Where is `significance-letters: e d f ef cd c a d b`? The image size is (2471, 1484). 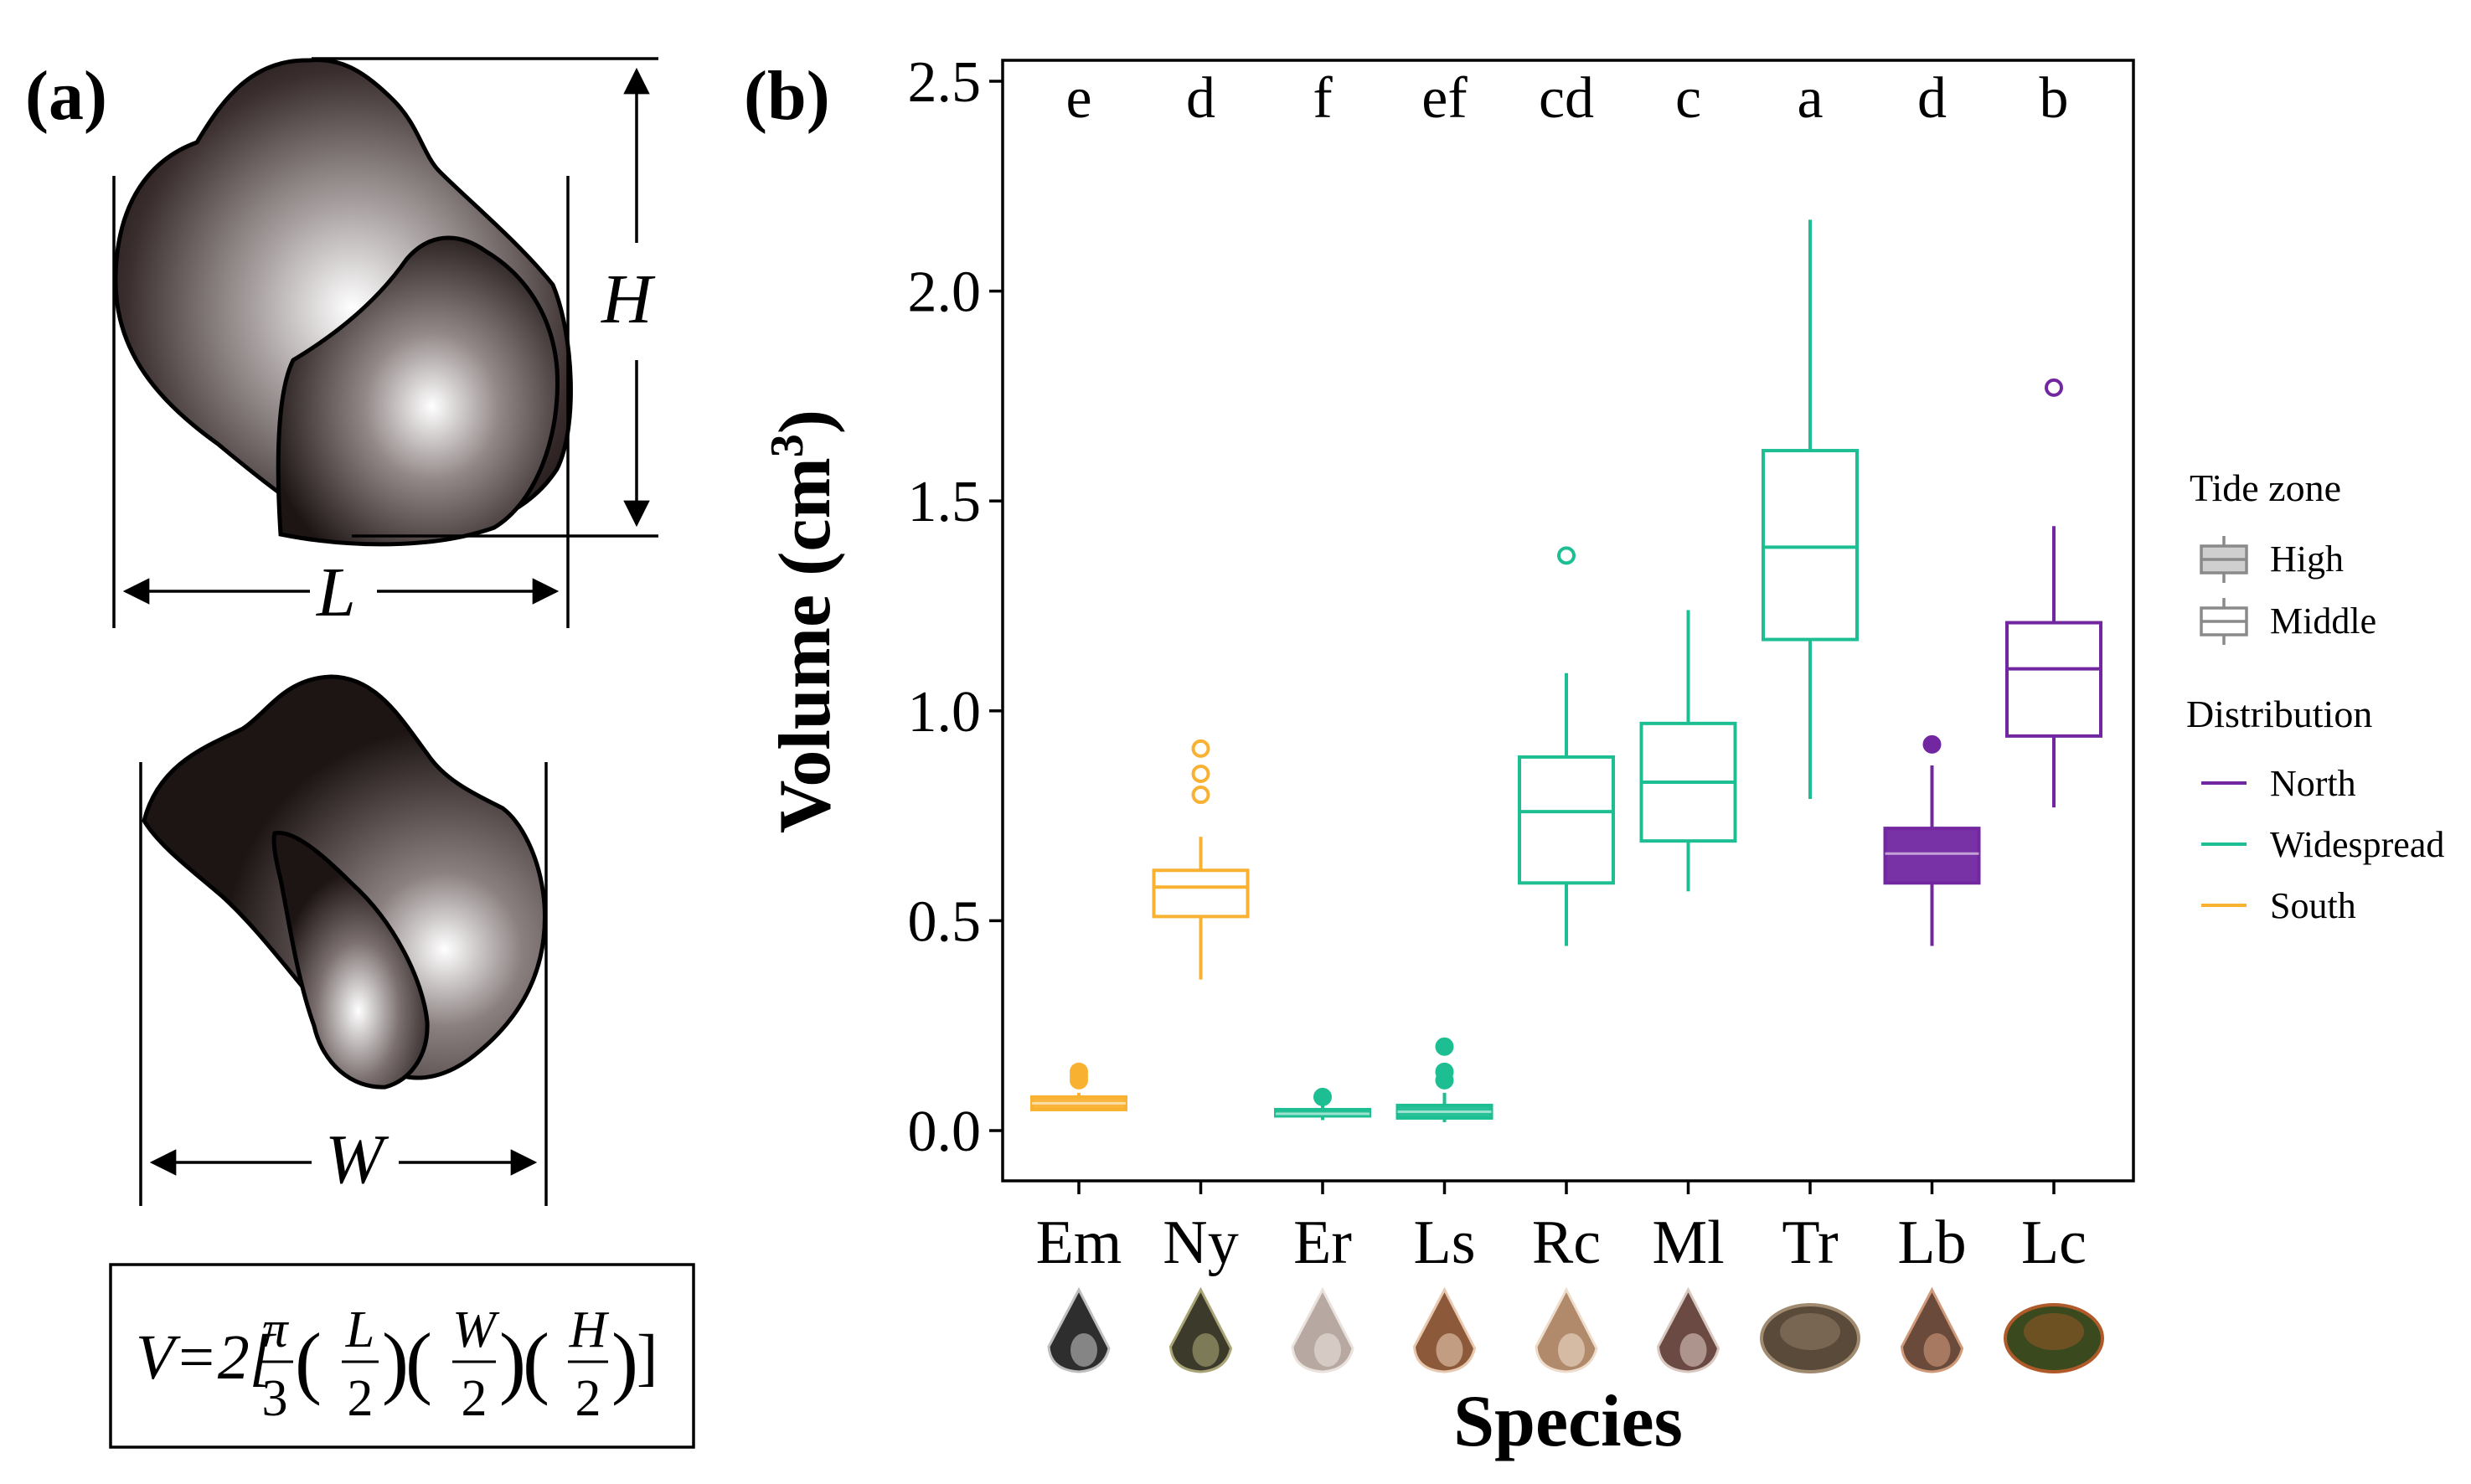
significance-letters: e d f ef cd c a d b is located at coordinates (1566, 98).